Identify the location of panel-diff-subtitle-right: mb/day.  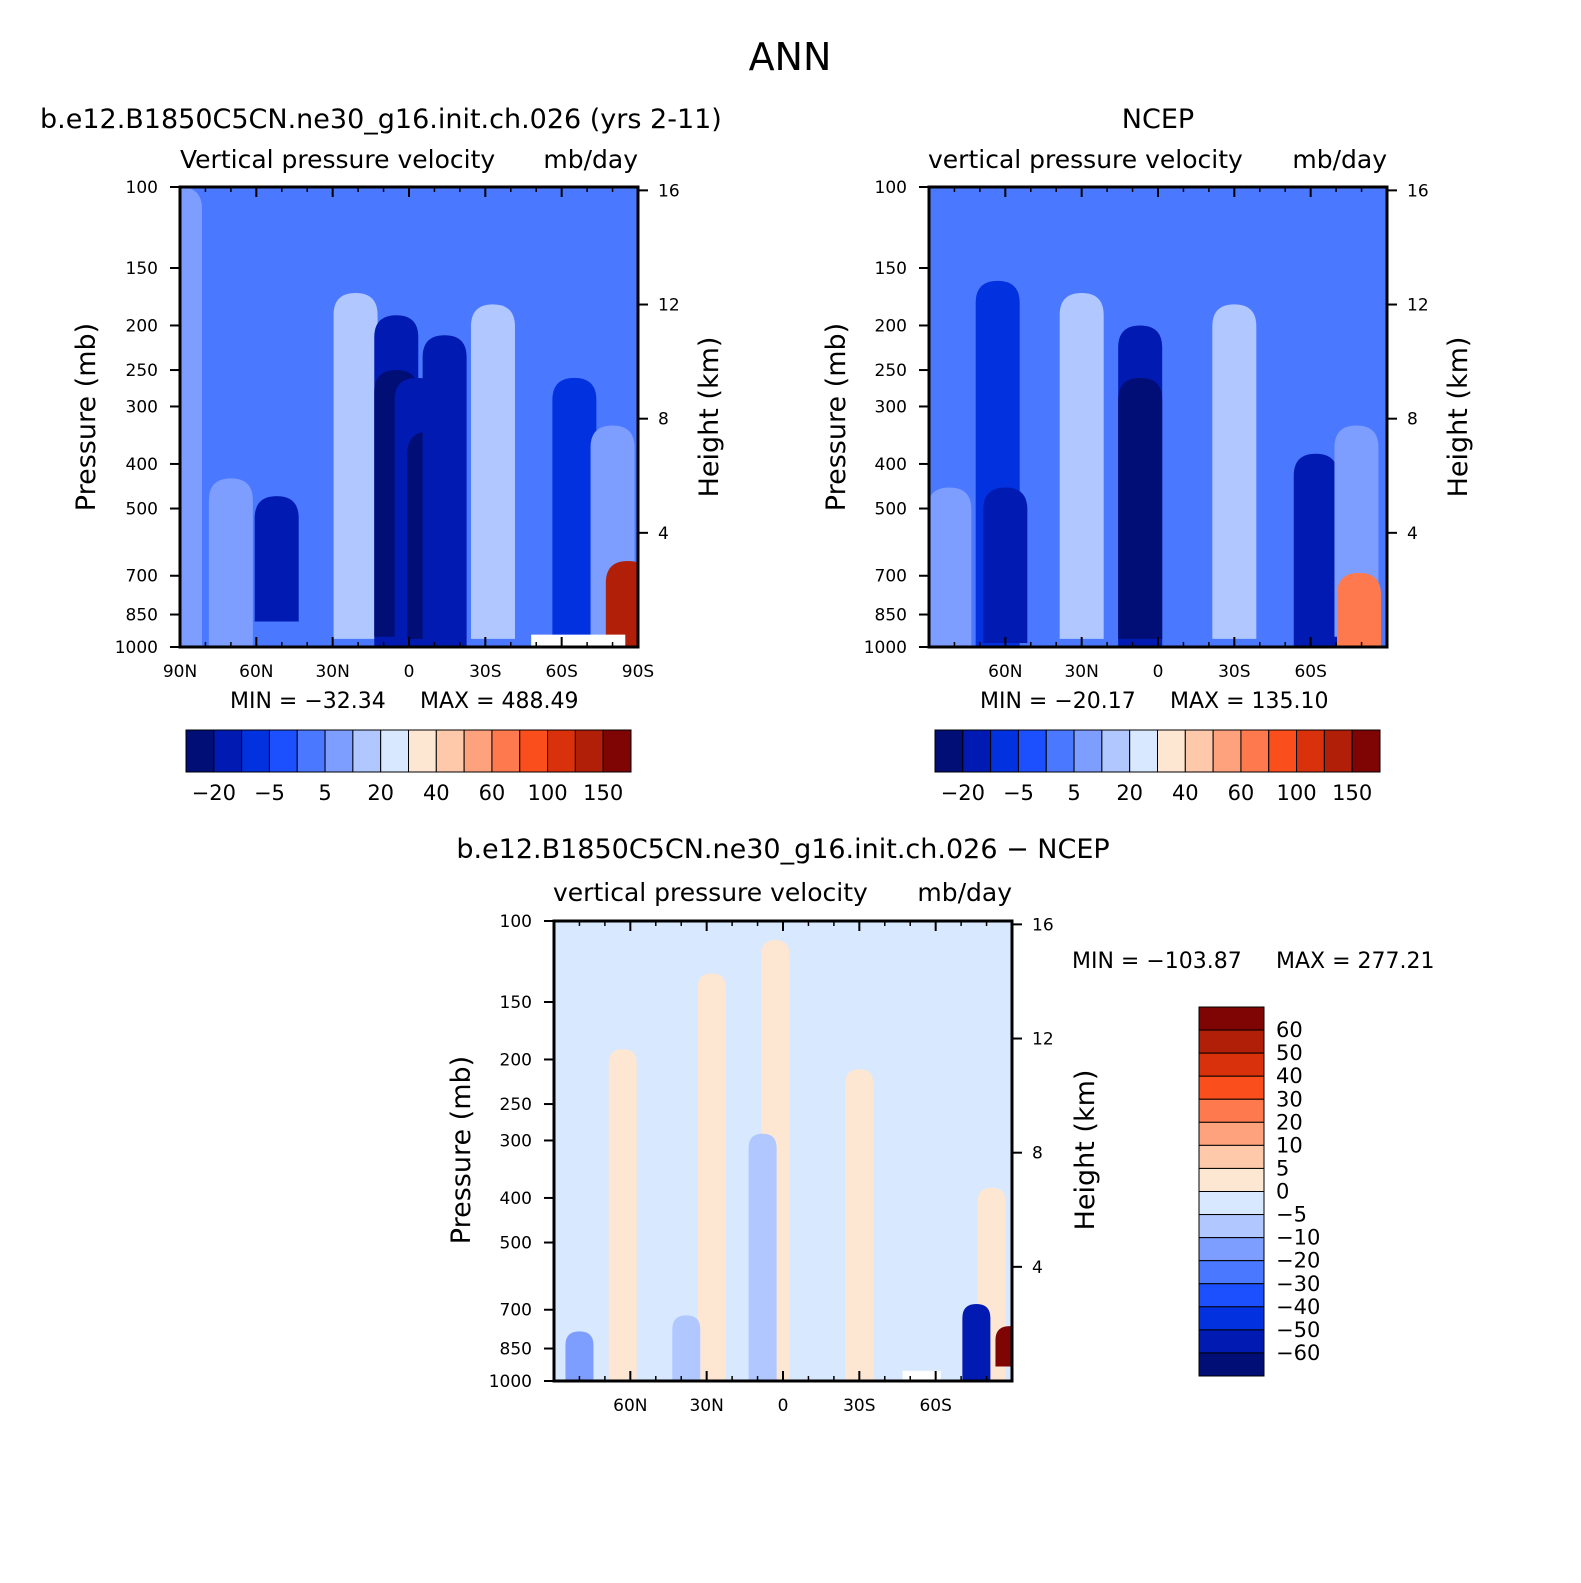
(964, 892).